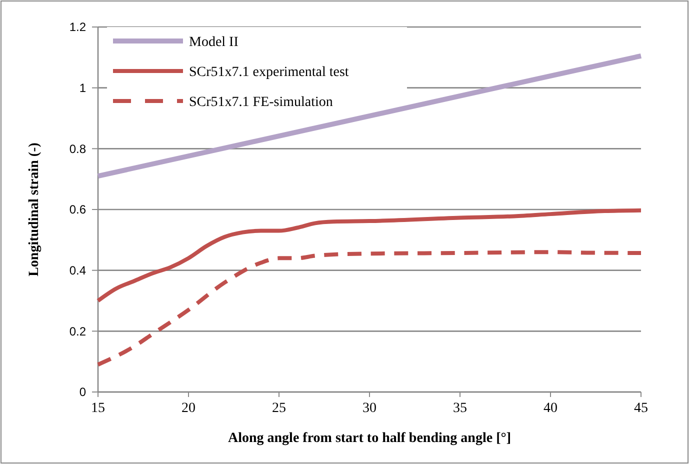 The image size is (689, 464). I want to click on x-tick-label: 30, so click(369, 408).